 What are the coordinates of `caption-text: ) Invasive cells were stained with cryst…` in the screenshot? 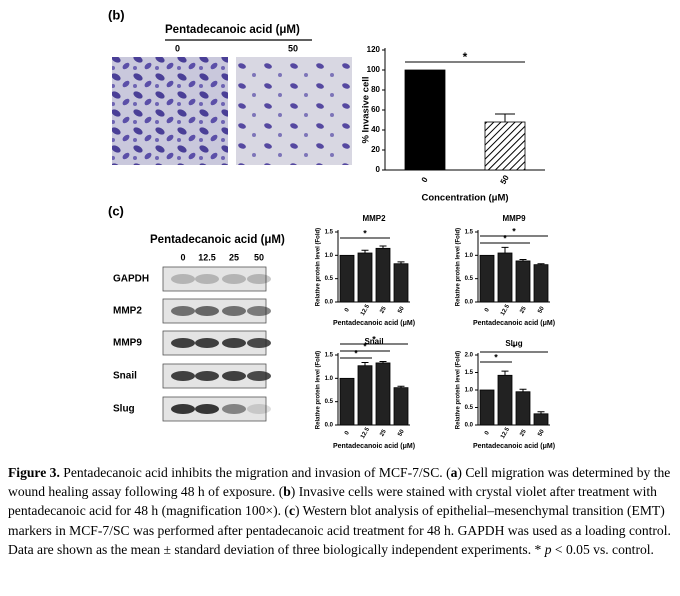 It's located at (332, 501).